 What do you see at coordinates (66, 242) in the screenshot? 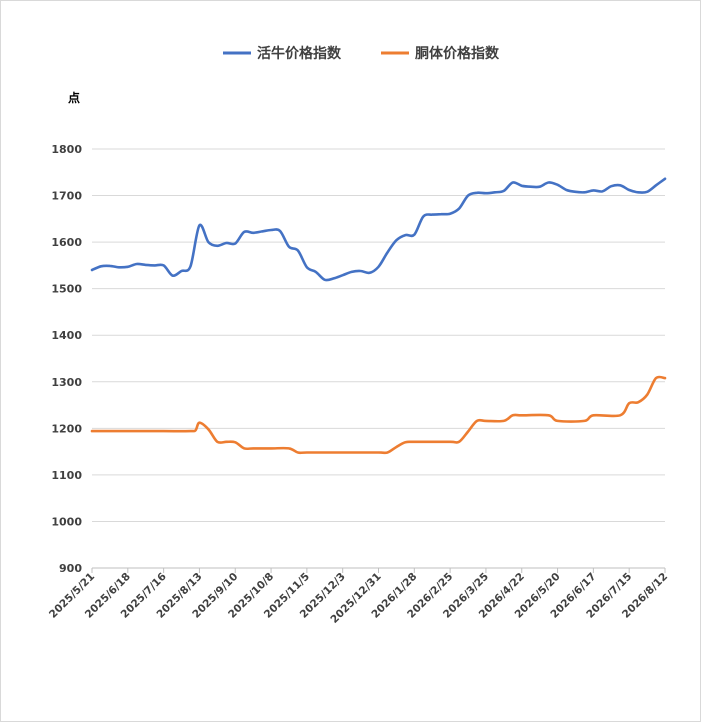
I see `y-tick-label: 1600` at bounding box center [66, 242].